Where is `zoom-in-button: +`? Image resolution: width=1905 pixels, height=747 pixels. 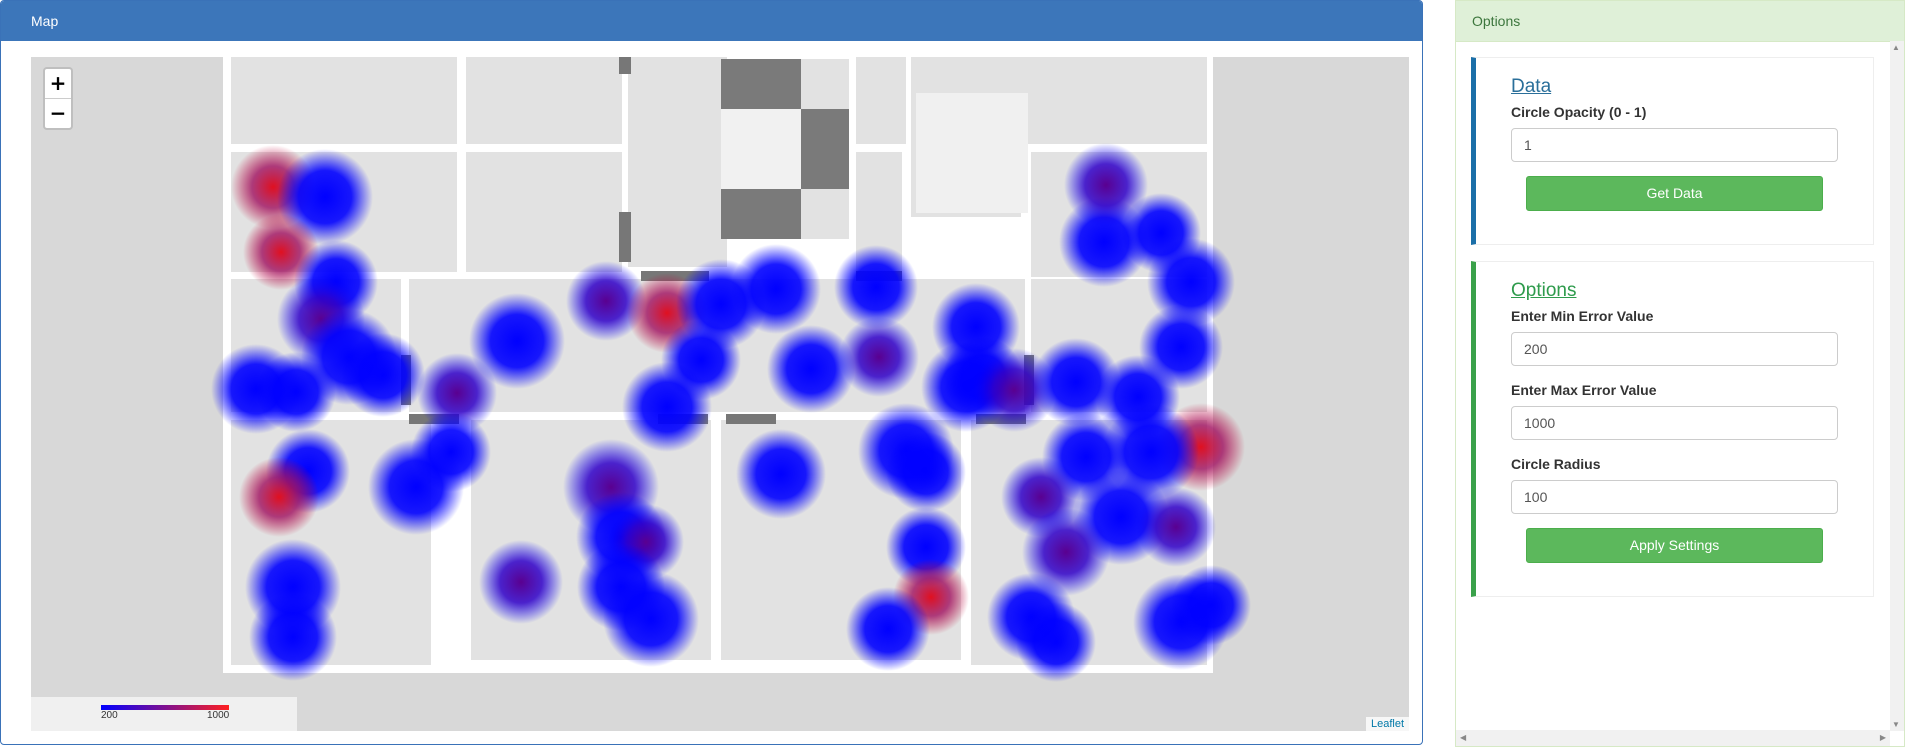
zoom-in-button: + is located at coordinates (58, 84).